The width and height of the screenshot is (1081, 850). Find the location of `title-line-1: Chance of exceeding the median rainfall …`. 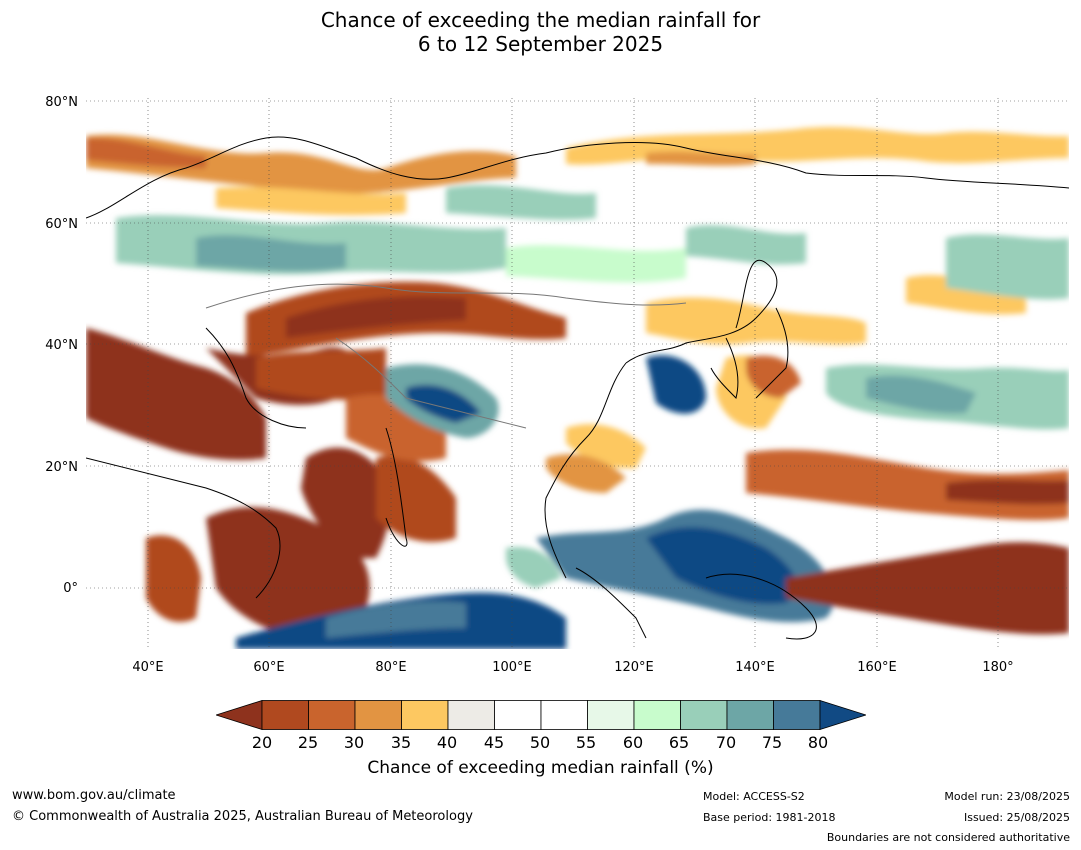

title-line-1: Chance of exceeding the median rainfall … is located at coordinates (540, 20).